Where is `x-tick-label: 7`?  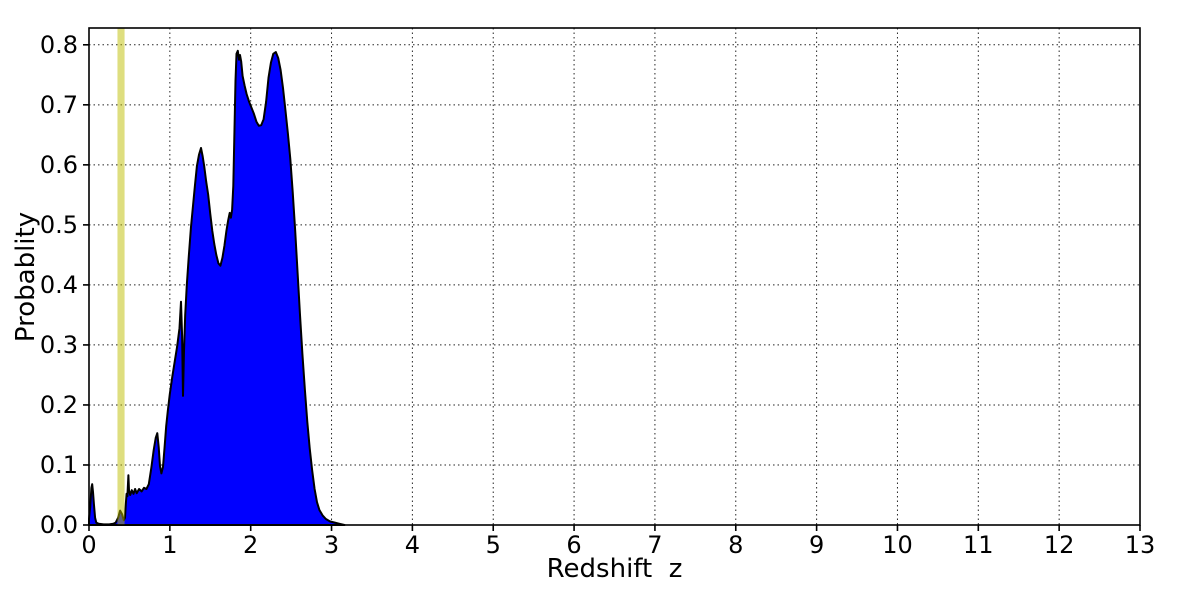 x-tick-label: 7 is located at coordinates (654, 545).